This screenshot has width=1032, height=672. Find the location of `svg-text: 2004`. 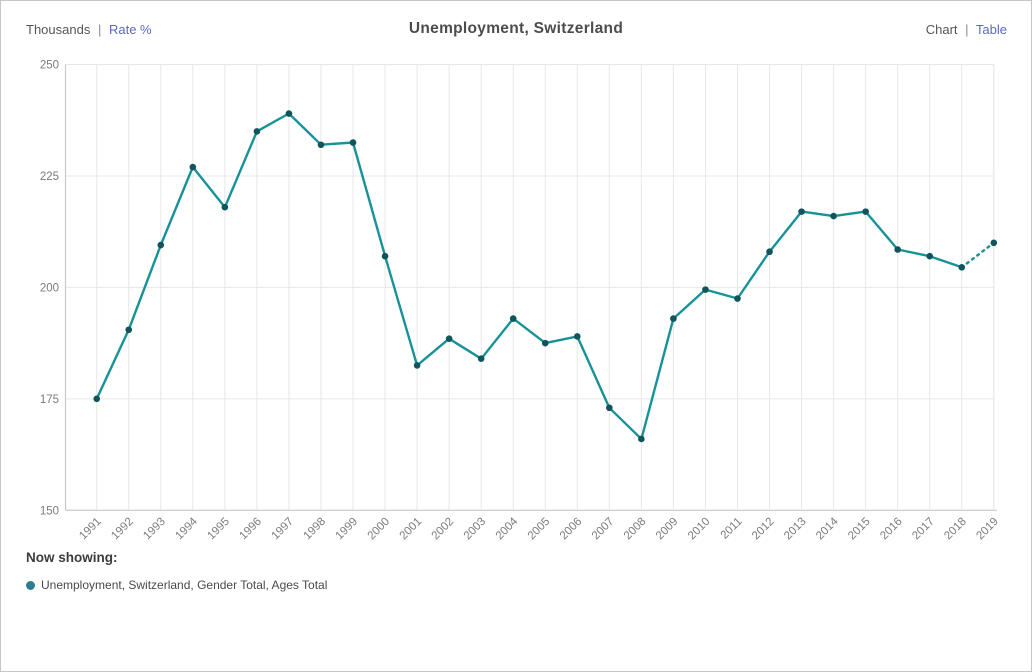

svg-text: 2004 is located at coordinates (507, 528).